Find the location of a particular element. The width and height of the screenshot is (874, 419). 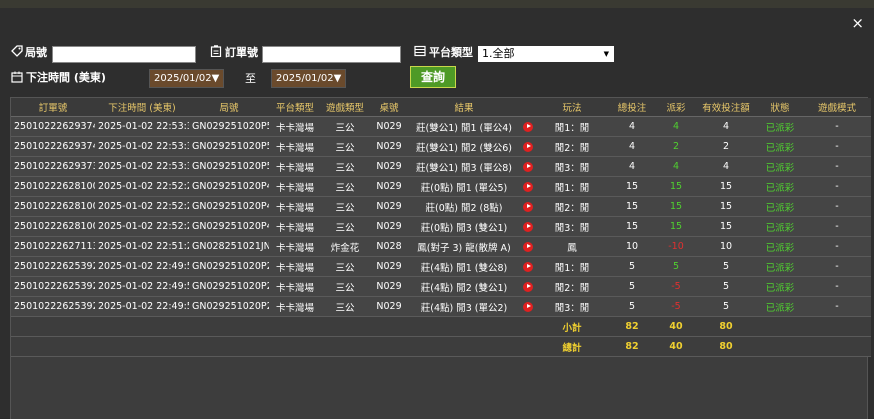

cell: 閒3：閒 is located at coordinates (572, 306).